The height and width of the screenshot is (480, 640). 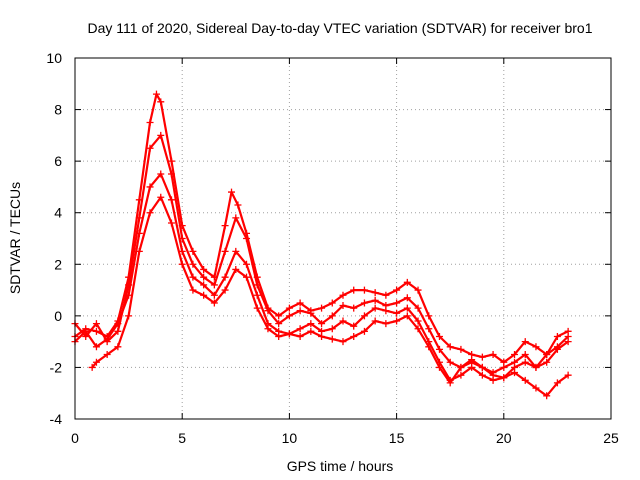 I want to click on y-tick-label: 2, so click(x=58, y=264).